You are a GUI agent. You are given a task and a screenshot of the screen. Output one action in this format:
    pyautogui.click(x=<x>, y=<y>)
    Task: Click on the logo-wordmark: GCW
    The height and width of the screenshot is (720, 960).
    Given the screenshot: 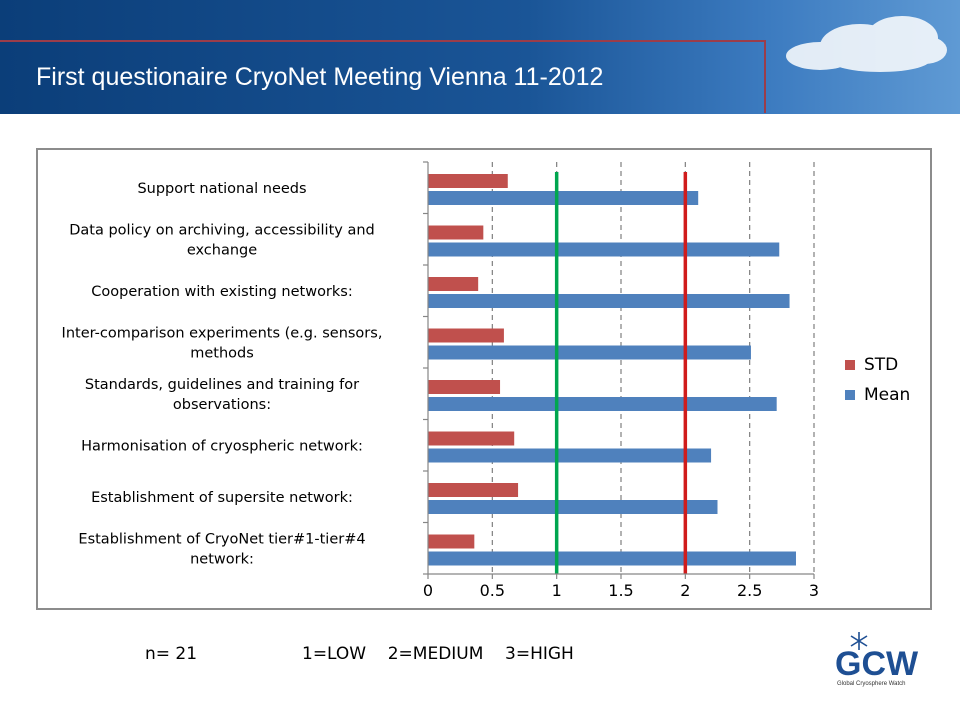 What is the action you would take?
    pyautogui.click(x=877, y=664)
    